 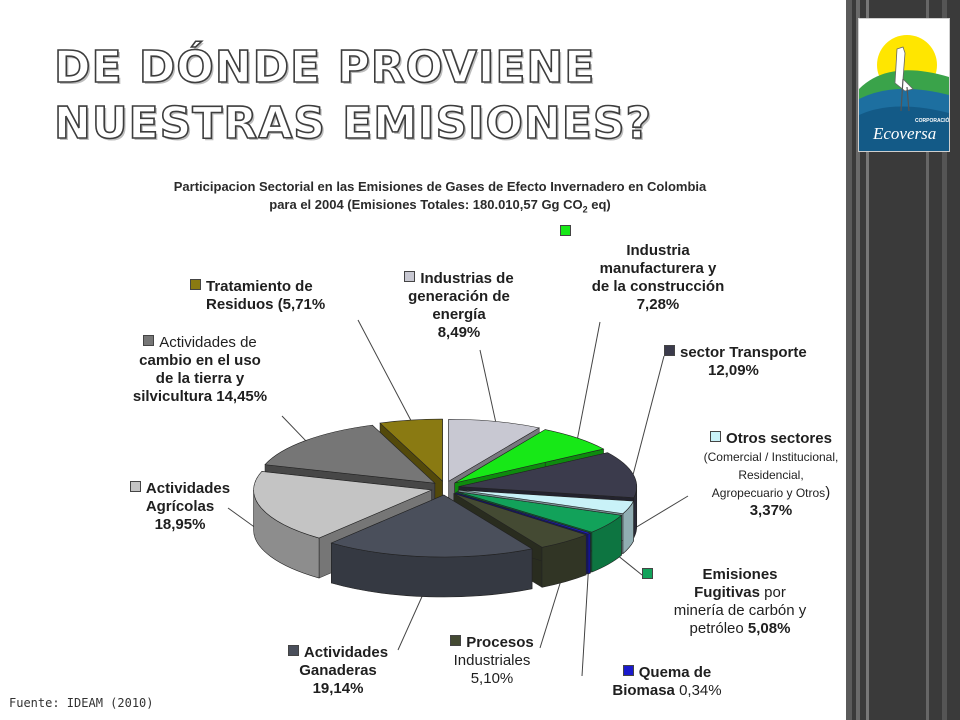 What do you see at coordinates (667, 681) in the screenshot?
I see `label-biomasa: Quema de Biomasa 0,34%` at bounding box center [667, 681].